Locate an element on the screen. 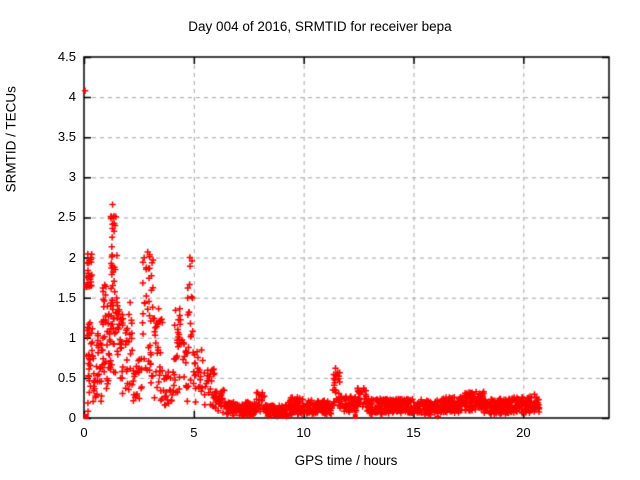  y-tick-label: 2.5 is located at coordinates (66, 217).